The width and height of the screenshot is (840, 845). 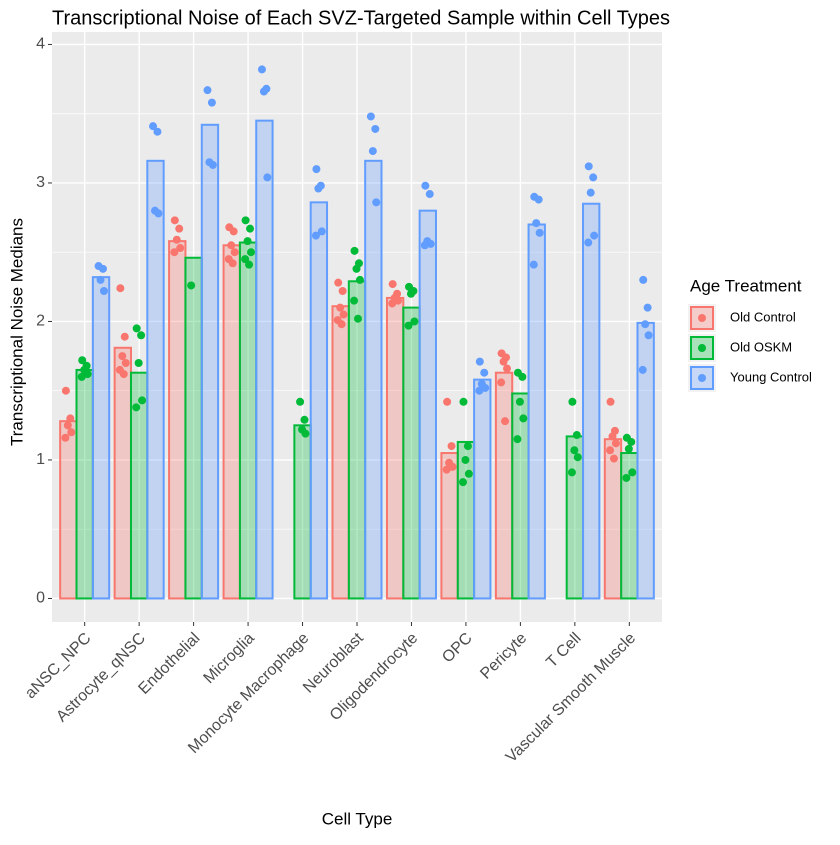 I want to click on x-tick-label: T Cell, so click(x=563, y=650).